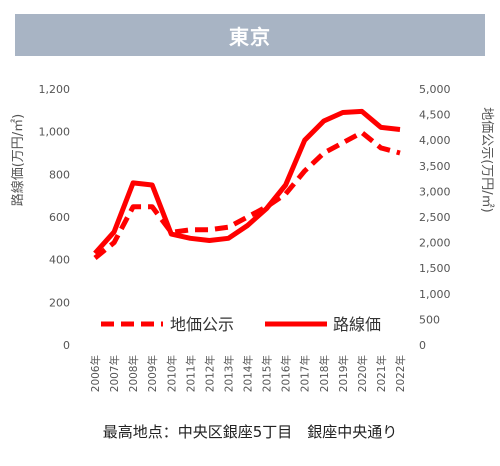 Image resolution: width=500 pixels, height=466 pixels. I want to click on right-tick-label: 1,000, so click(435, 294).